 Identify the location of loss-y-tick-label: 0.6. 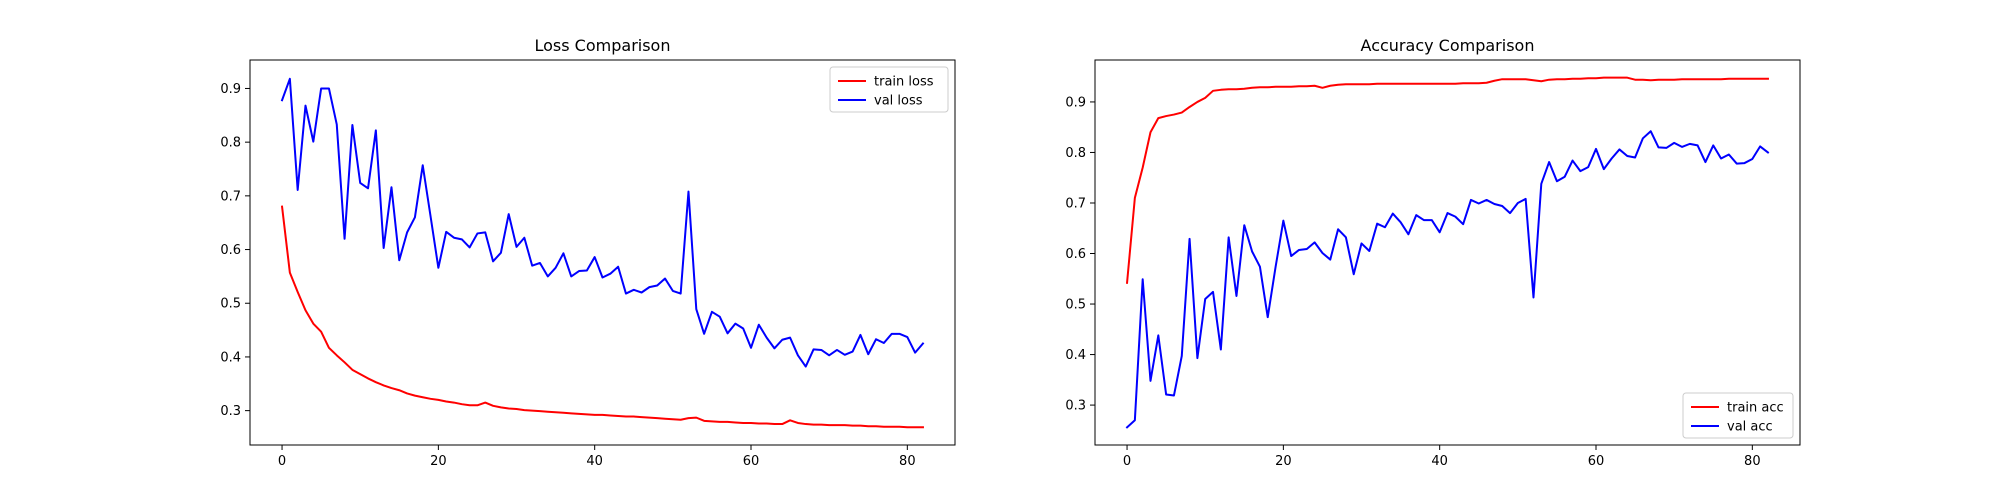
(230, 250).